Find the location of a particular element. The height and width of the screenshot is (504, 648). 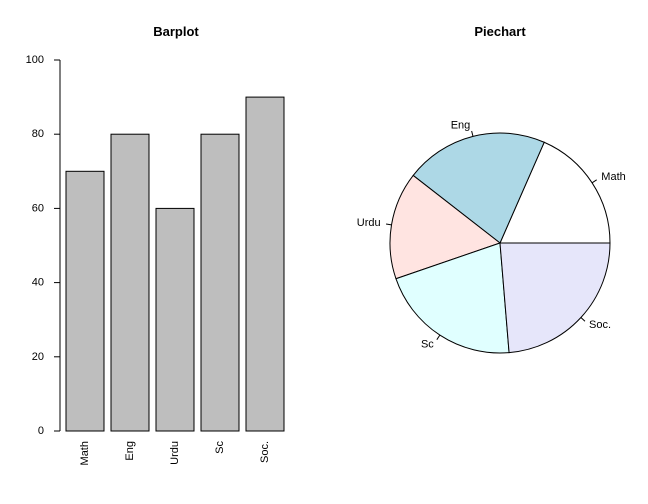

x-tick-label: Urdu is located at coordinates (175, 453).